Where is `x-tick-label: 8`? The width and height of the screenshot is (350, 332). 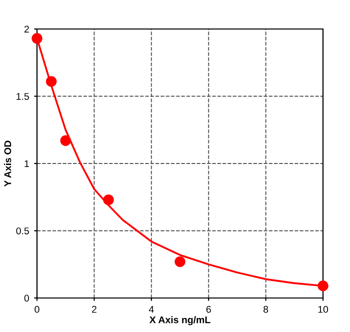
x-tick-label: 8 is located at coordinates (266, 309).